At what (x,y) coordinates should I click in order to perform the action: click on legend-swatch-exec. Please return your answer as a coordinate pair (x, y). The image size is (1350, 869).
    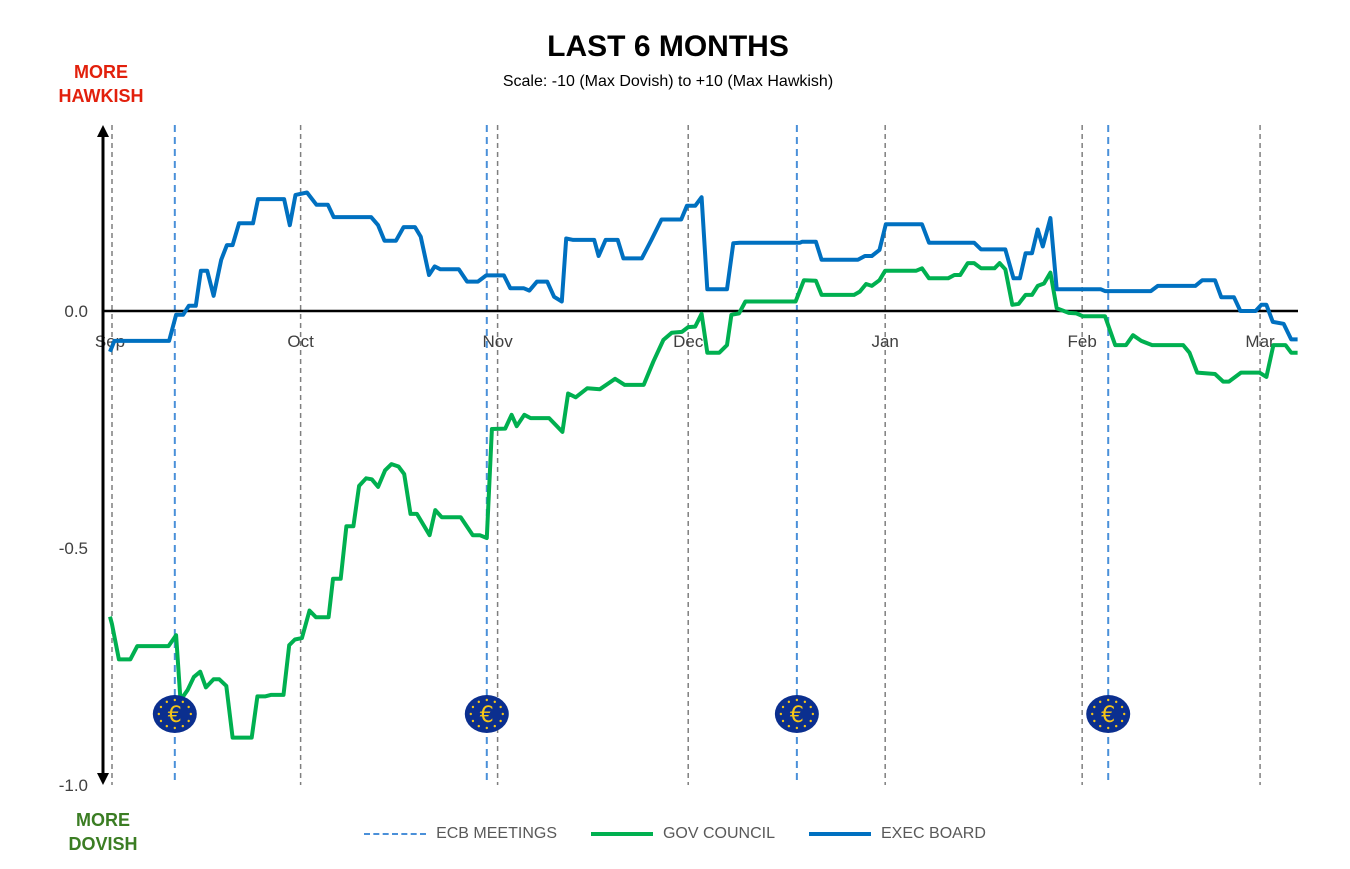
    Looking at the image, I should click on (840, 834).